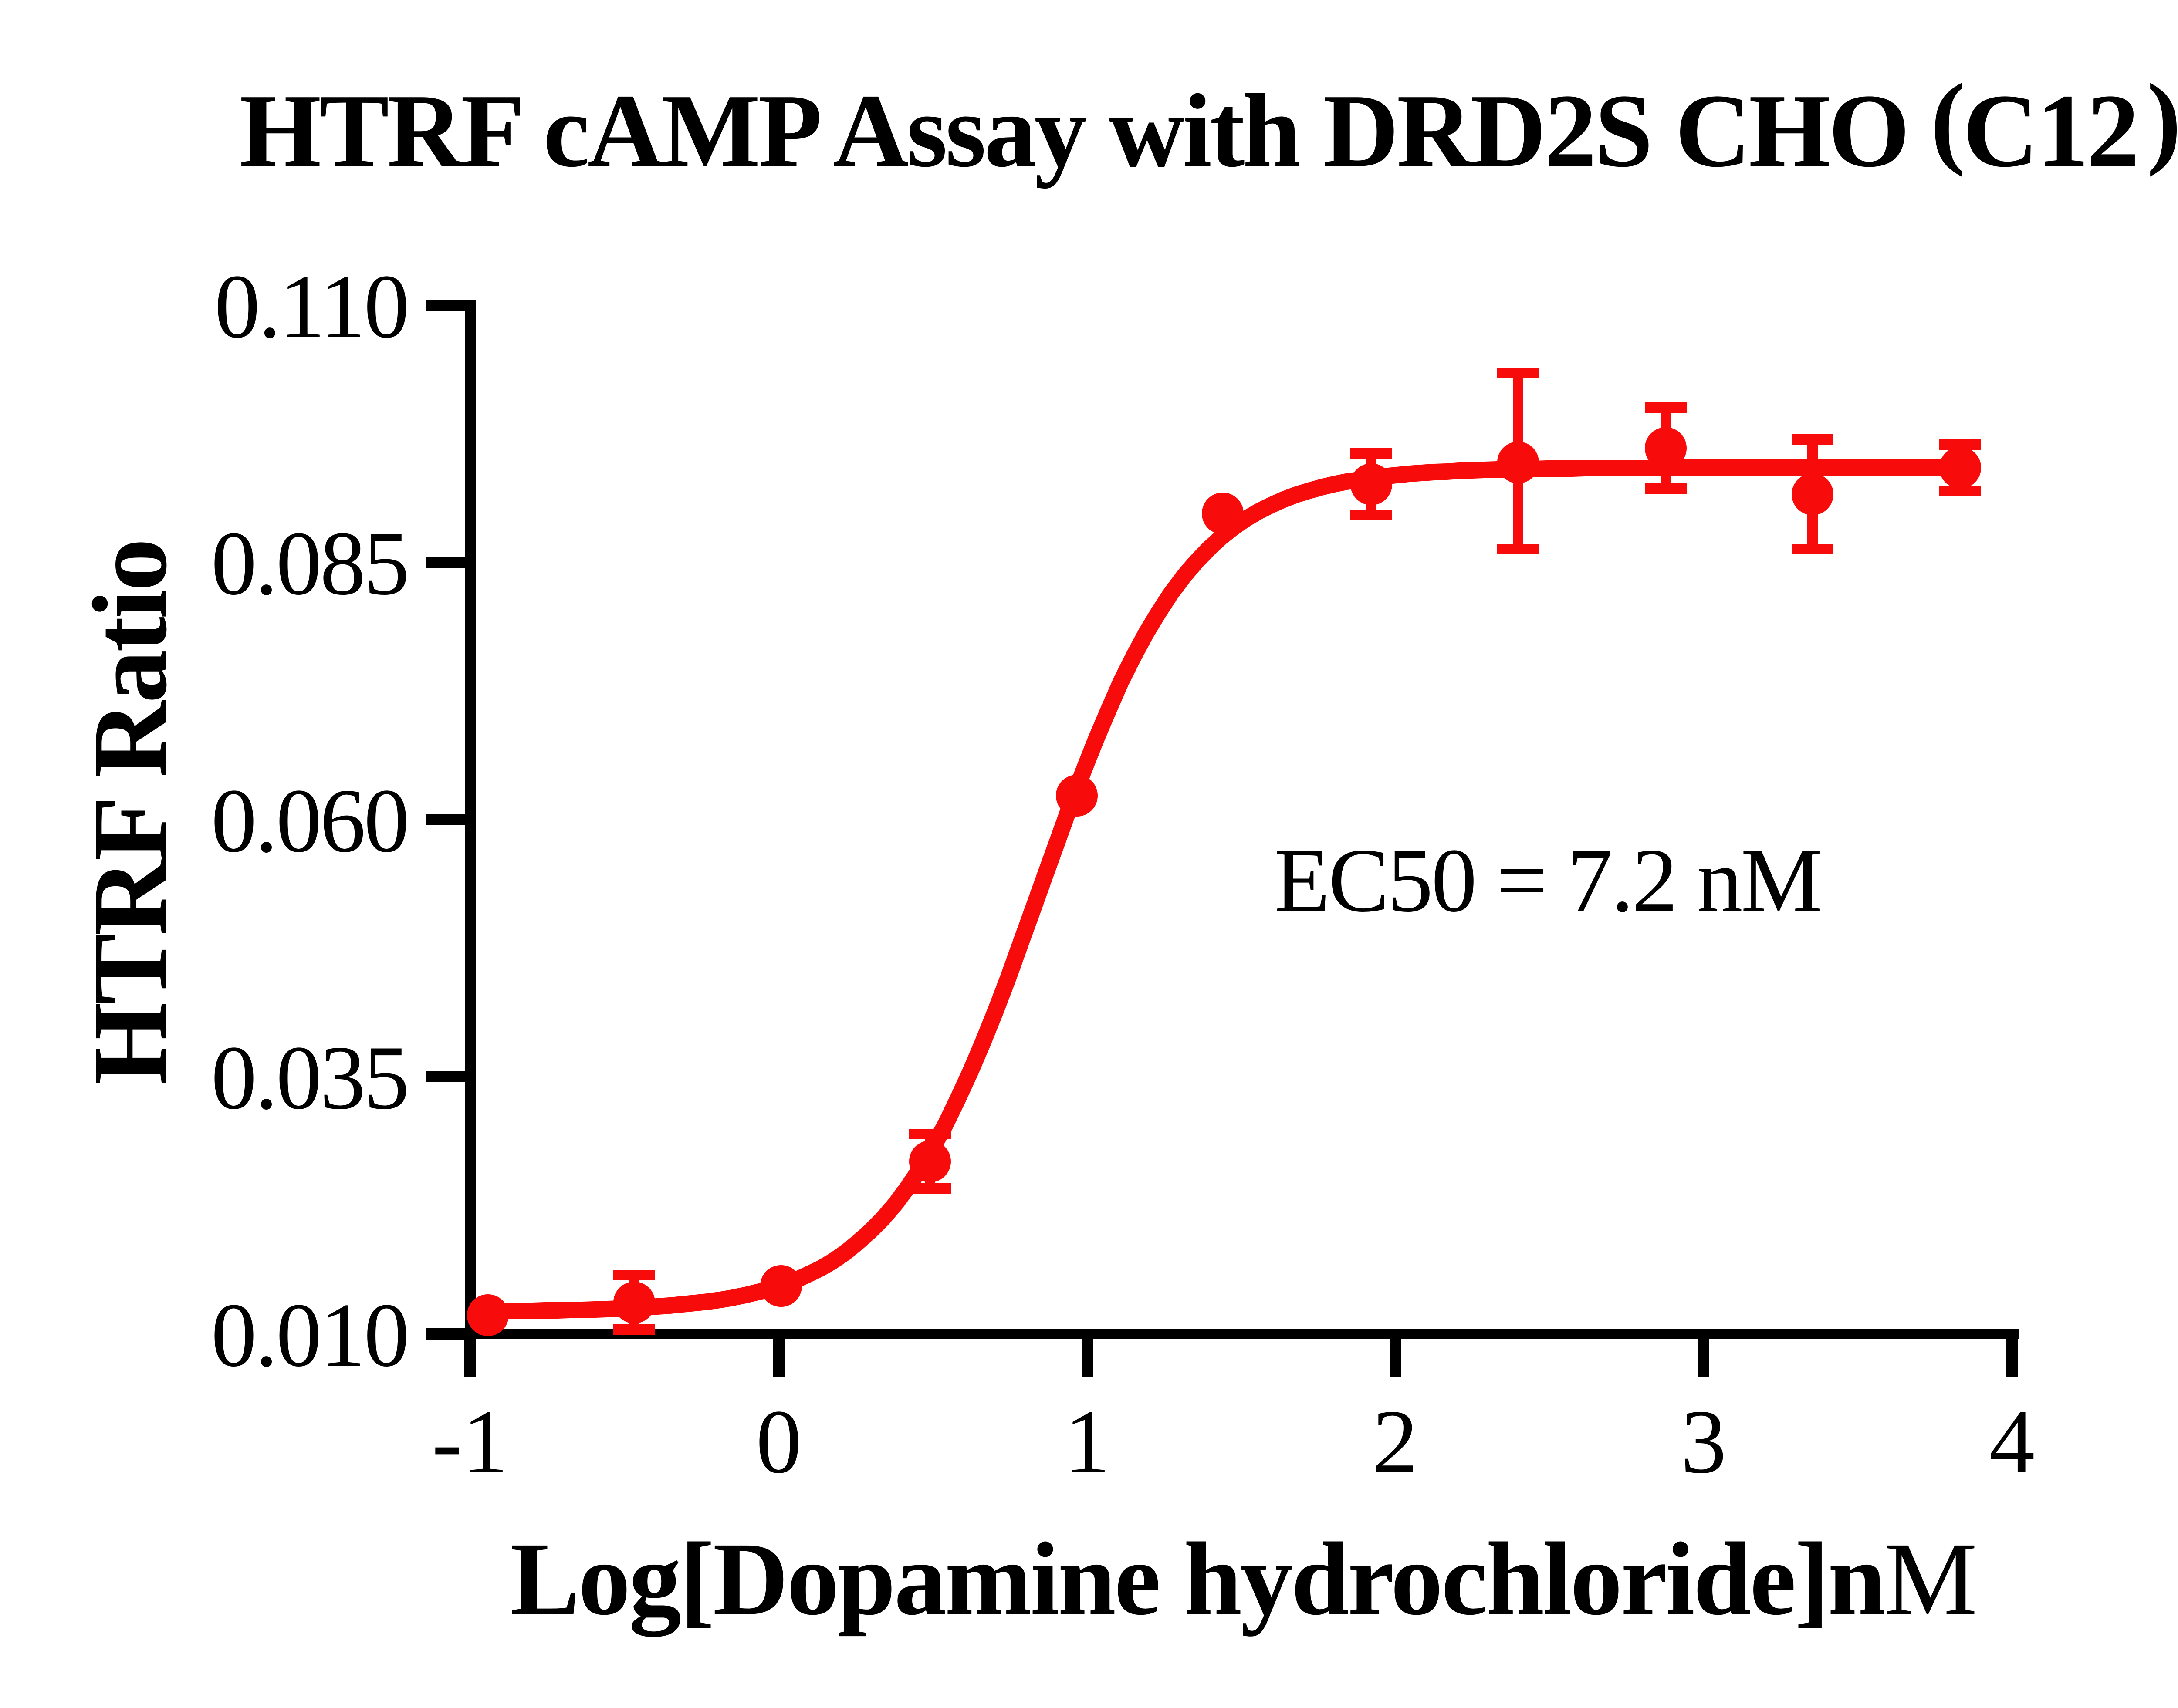 The width and height of the screenshot is (2178, 1708). I want to click on svg-text: 0.110, so click(311, 306).